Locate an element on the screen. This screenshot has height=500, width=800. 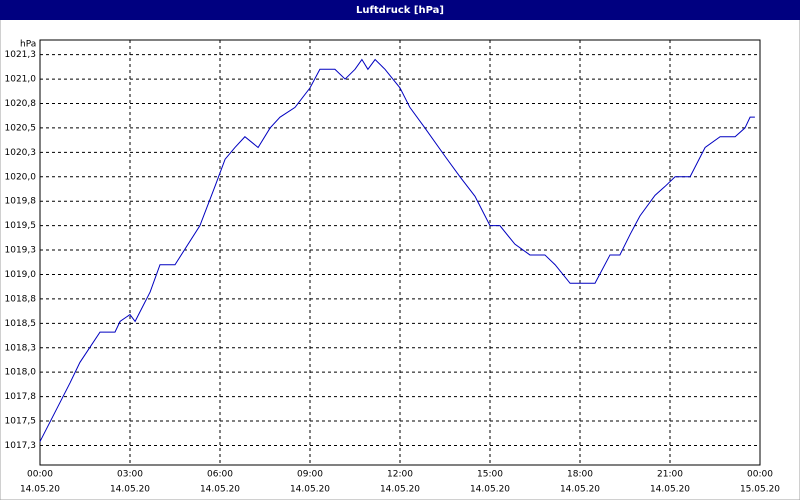
y-unit: hPa is located at coordinates (28, 45).